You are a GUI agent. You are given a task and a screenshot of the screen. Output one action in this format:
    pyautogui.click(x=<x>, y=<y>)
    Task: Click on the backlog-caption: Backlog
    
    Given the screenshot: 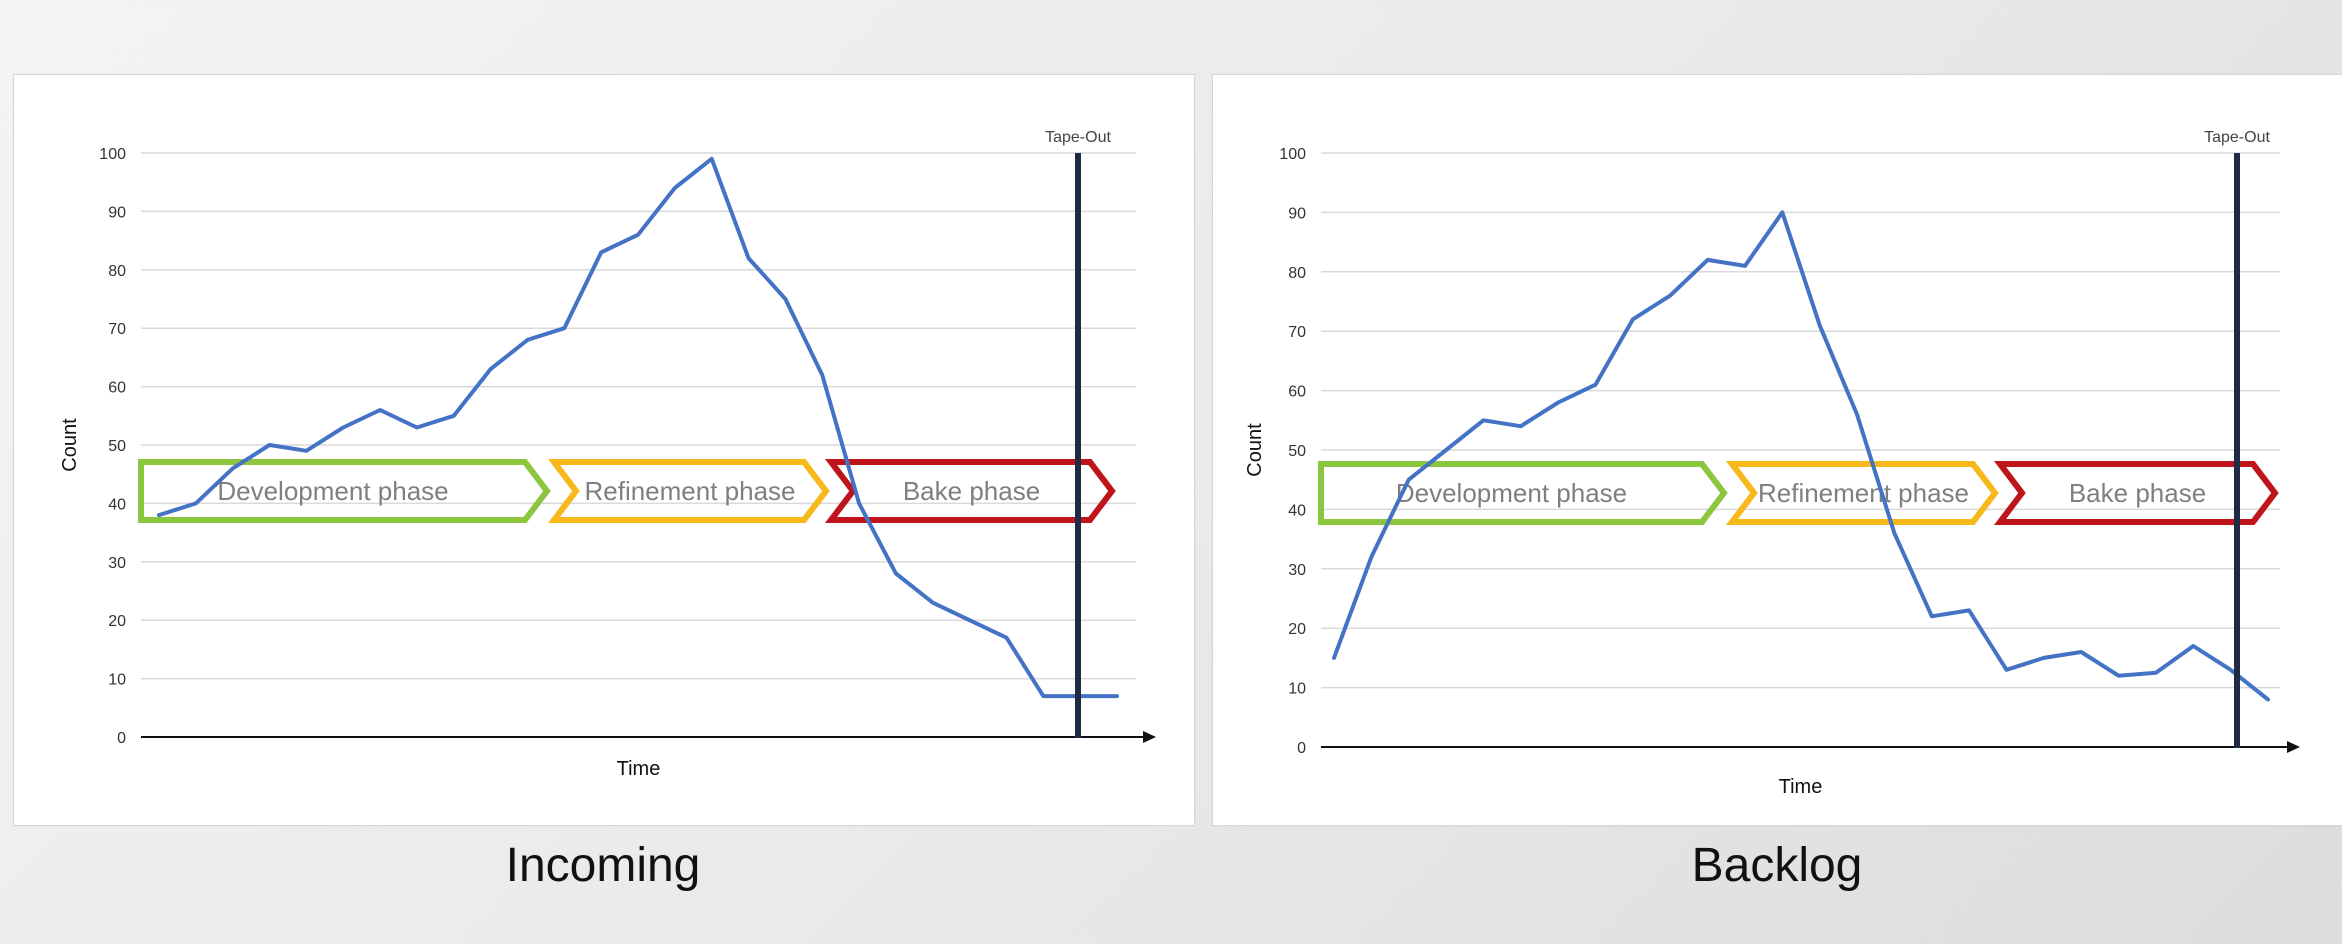 What is the action you would take?
    pyautogui.click(x=1777, y=865)
    